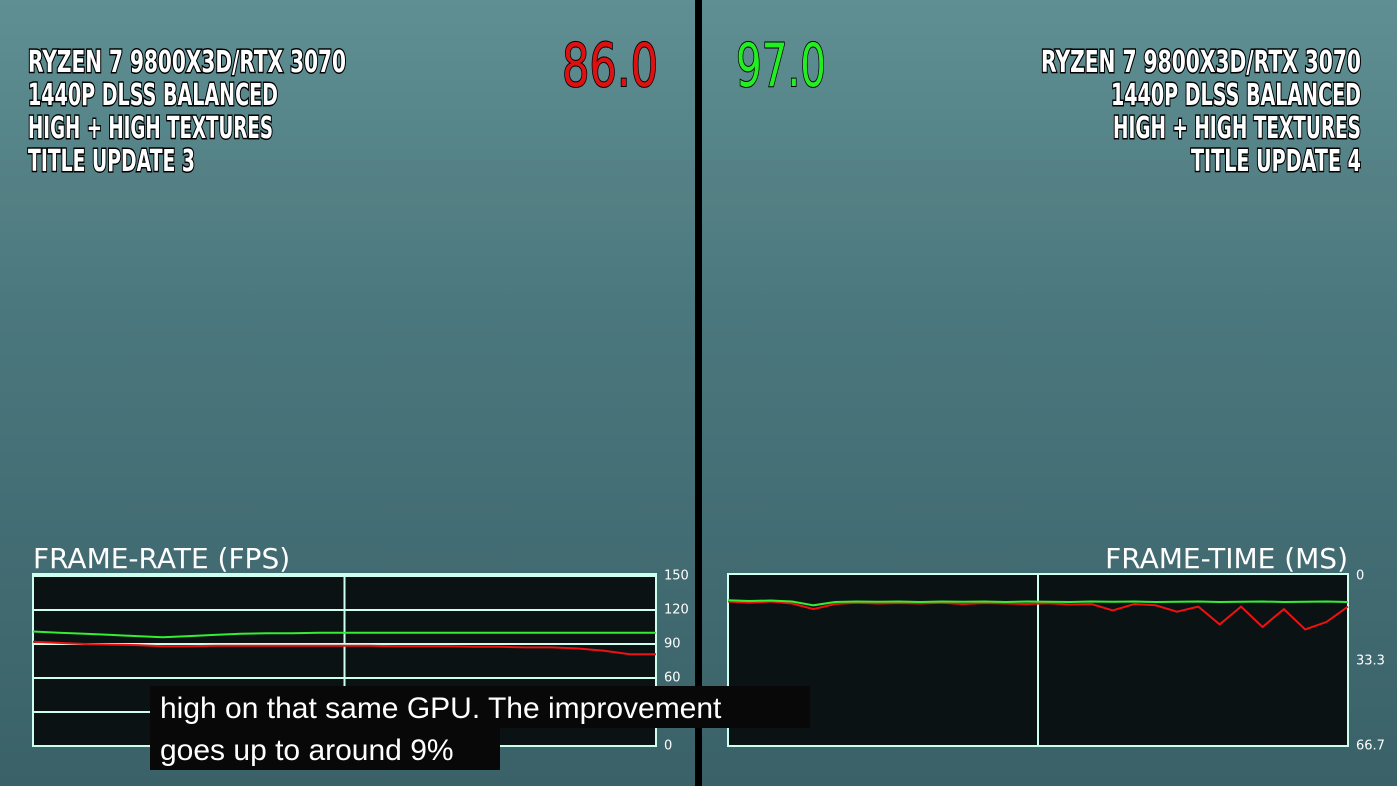  What do you see at coordinates (676, 576) in the screenshot?
I see `y-tick-label: 150` at bounding box center [676, 576].